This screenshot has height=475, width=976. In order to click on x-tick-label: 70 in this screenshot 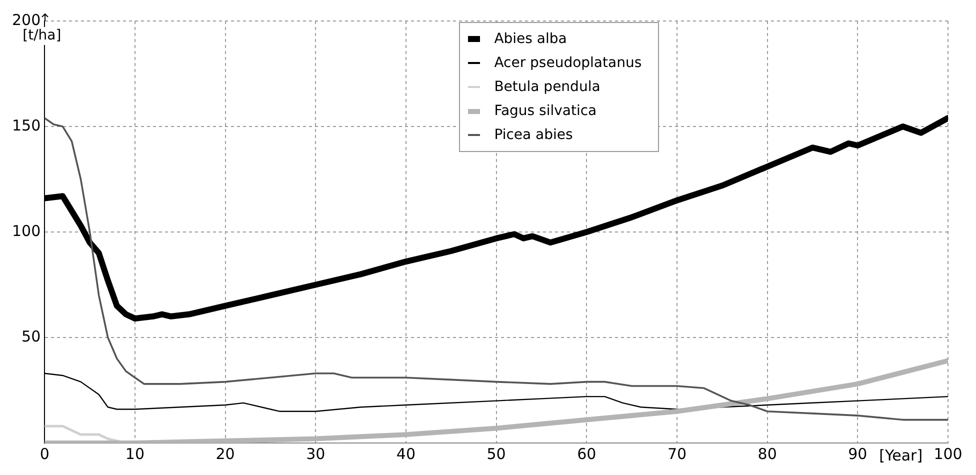, I will do `click(677, 453)`.